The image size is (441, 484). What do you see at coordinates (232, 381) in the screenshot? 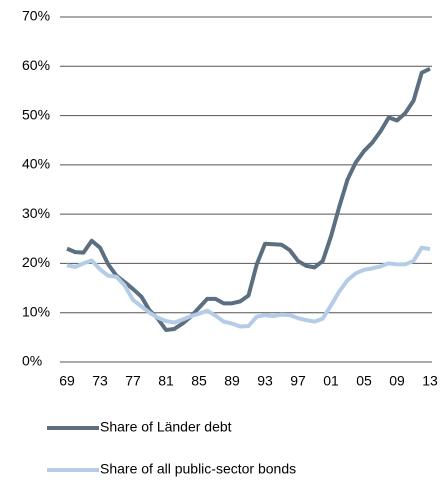
I see `x-tick-label: 89` at bounding box center [232, 381].